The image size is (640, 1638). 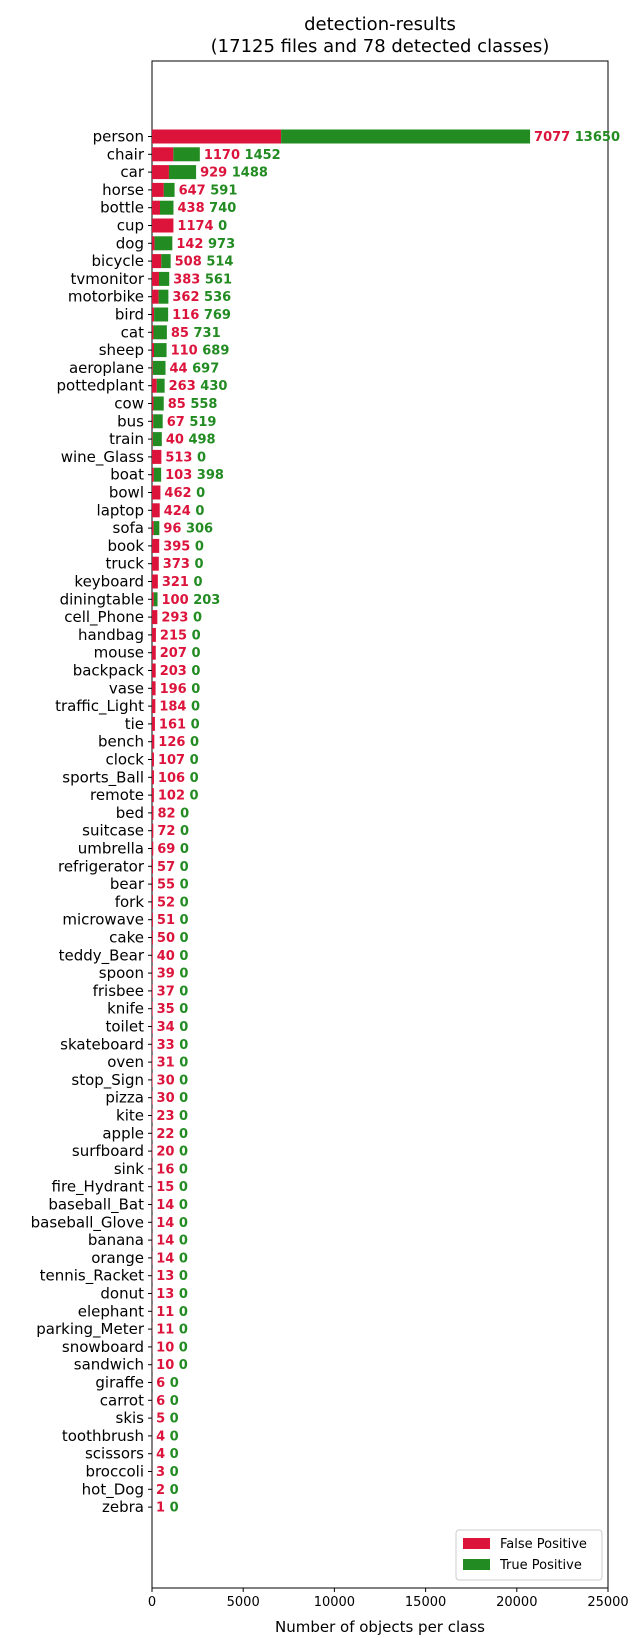 I want to click on data-label-false-positive: 4, so click(x=163, y=1436).